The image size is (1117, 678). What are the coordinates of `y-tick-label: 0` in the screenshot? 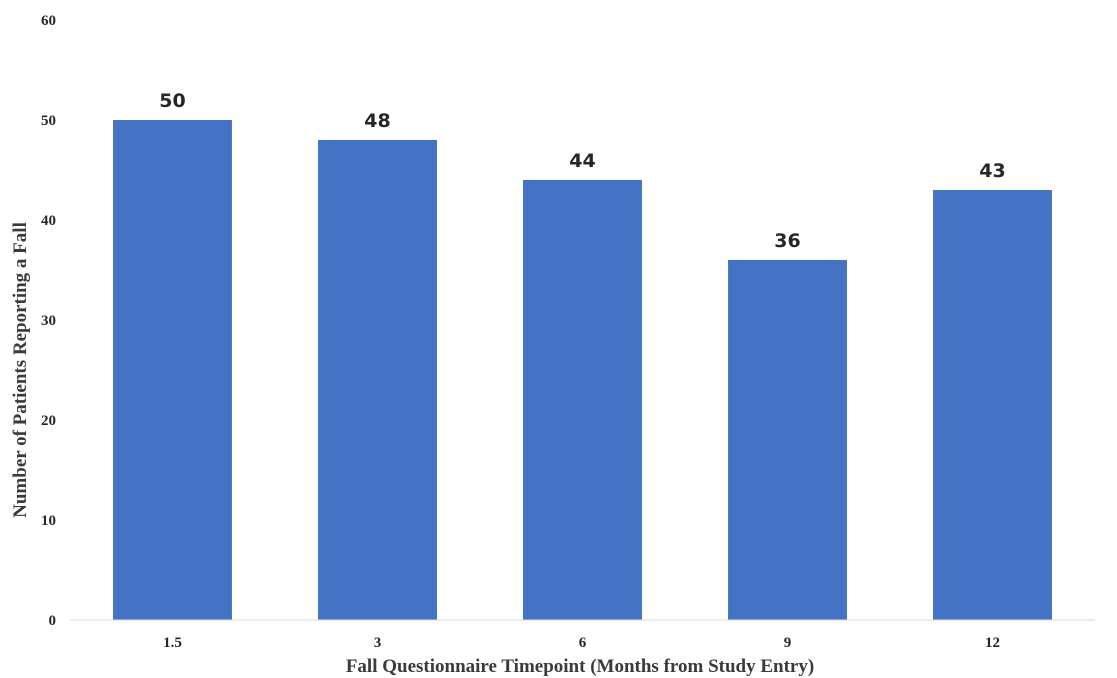 It's located at (53, 621).